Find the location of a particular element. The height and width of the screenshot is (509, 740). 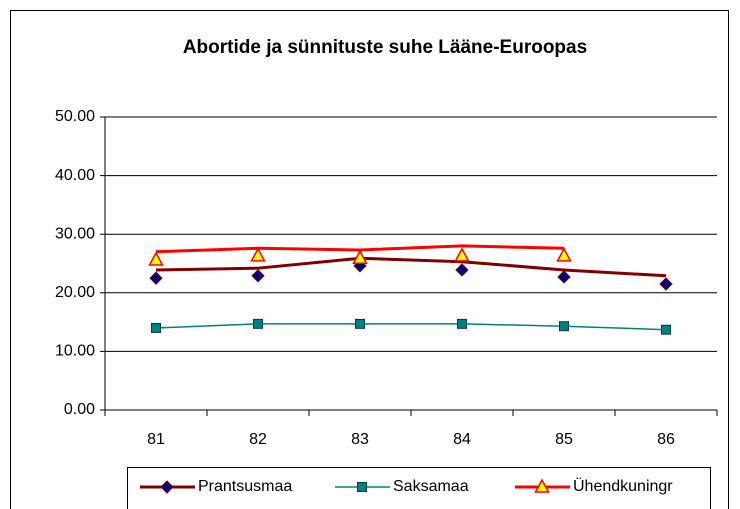

y-tick-label: 40.00 is located at coordinates (75, 175).